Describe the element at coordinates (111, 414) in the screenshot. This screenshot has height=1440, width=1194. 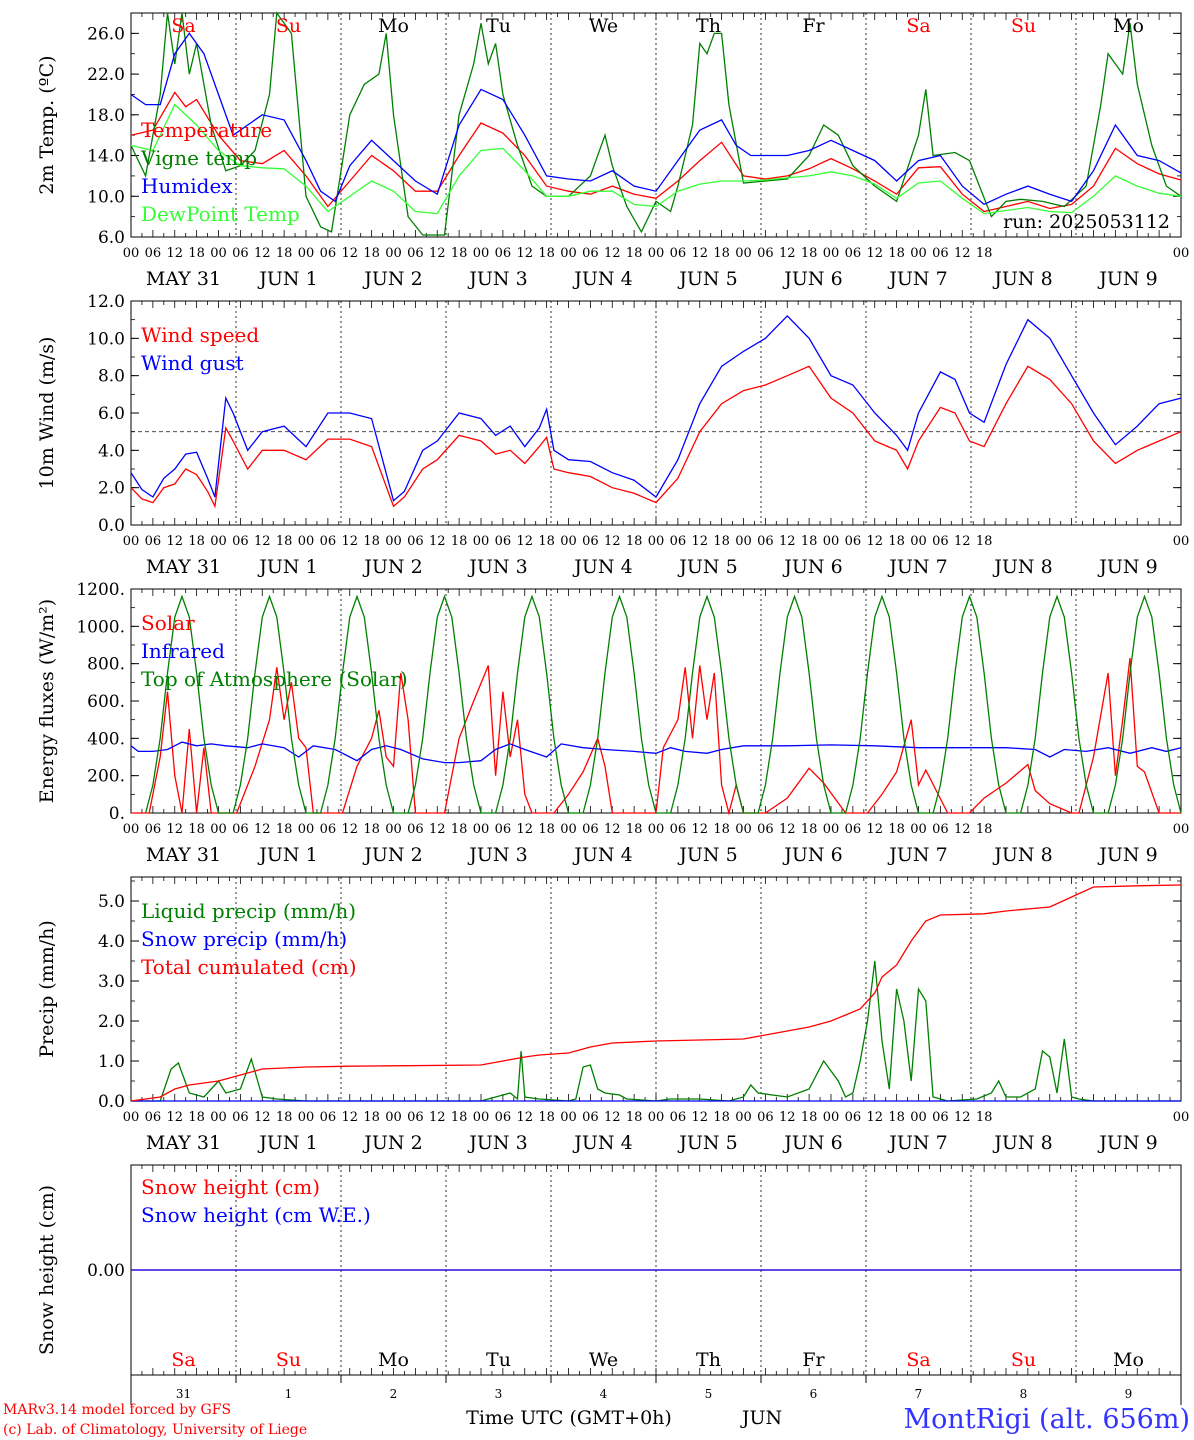
I see `y-tick-label: 6.0` at that location.